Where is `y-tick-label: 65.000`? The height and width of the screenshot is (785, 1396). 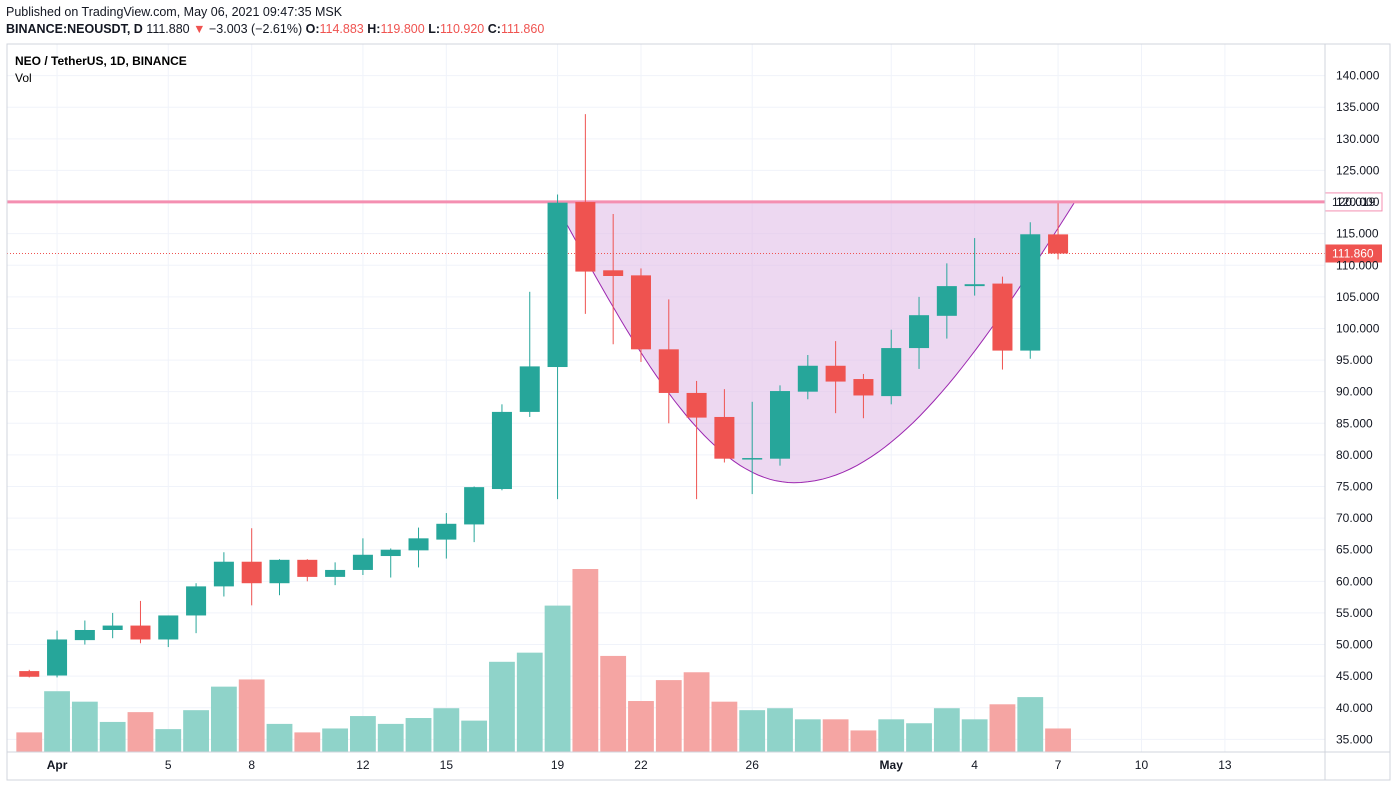 y-tick-label: 65.000 is located at coordinates (1354, 550).